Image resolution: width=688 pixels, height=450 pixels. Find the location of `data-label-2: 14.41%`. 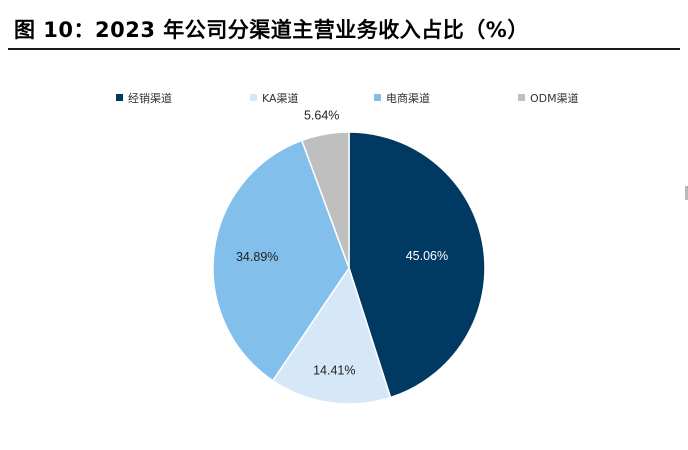

data-label-2: 14.41% is located at coordinates (334, 370).